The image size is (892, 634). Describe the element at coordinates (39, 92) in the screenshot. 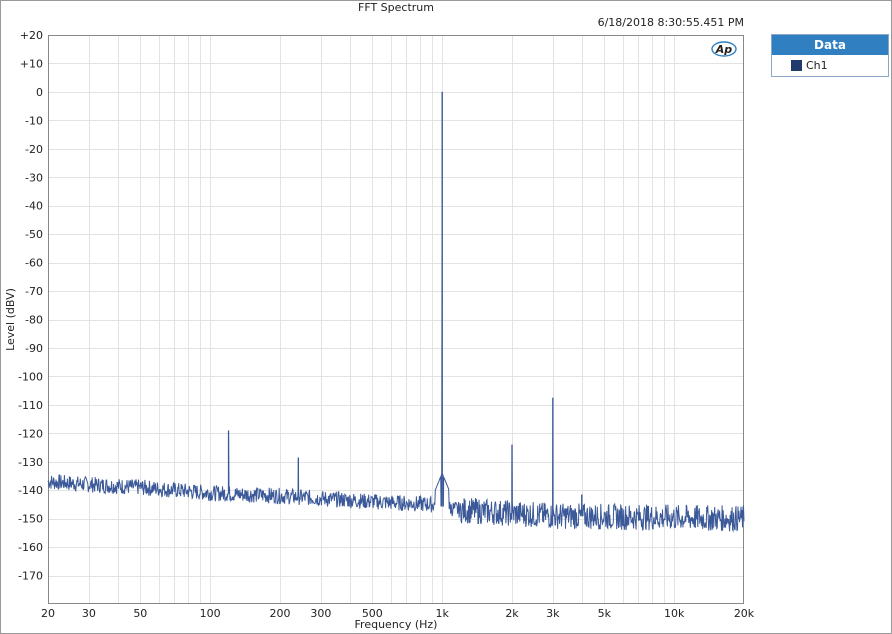

I see `y-tick-label: 0` at that location.